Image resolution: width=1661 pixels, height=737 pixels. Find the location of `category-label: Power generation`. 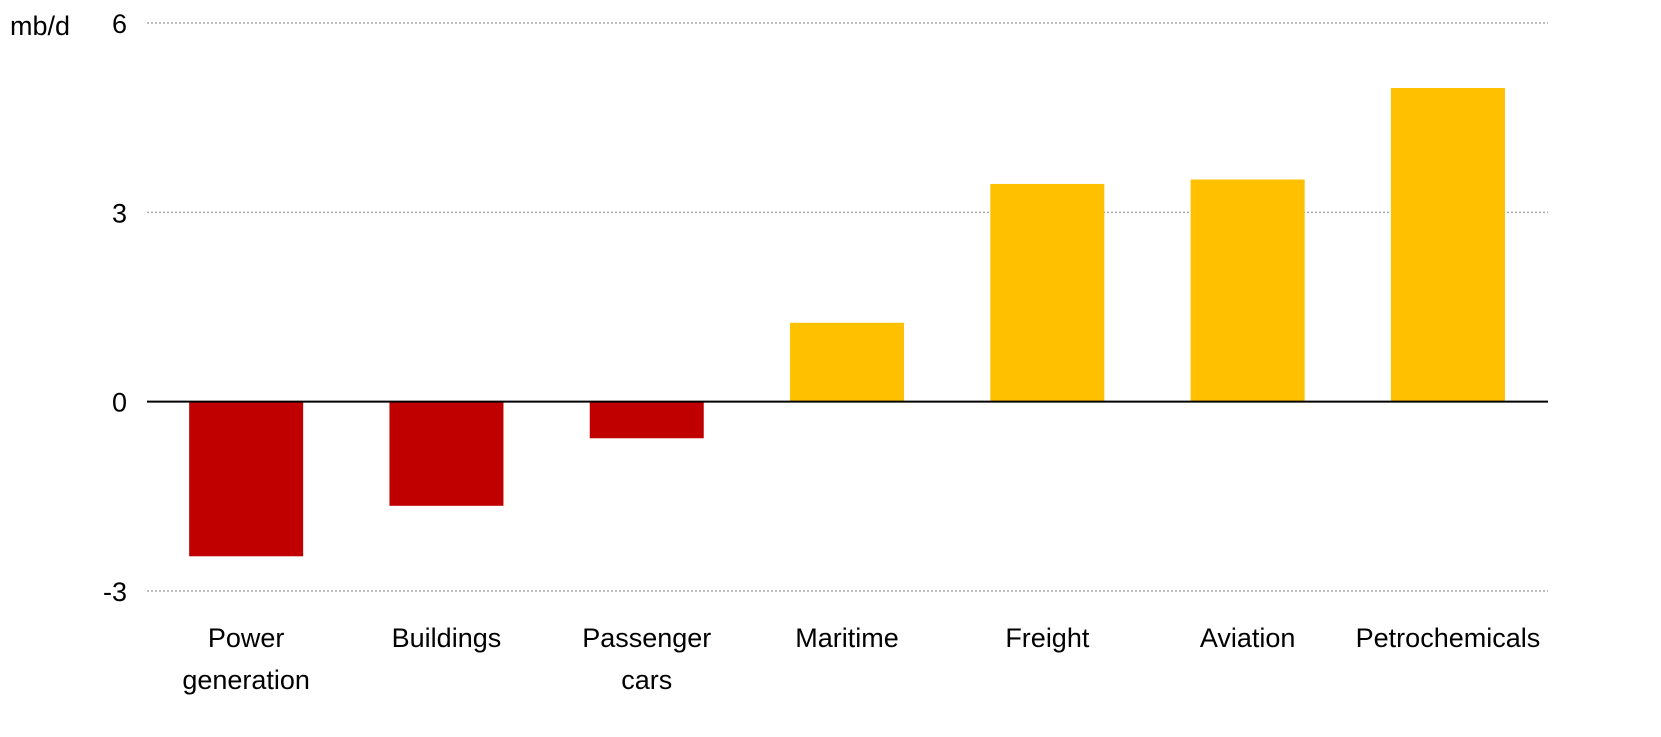

category-label: Power generation is located at coordinates (246, 659).